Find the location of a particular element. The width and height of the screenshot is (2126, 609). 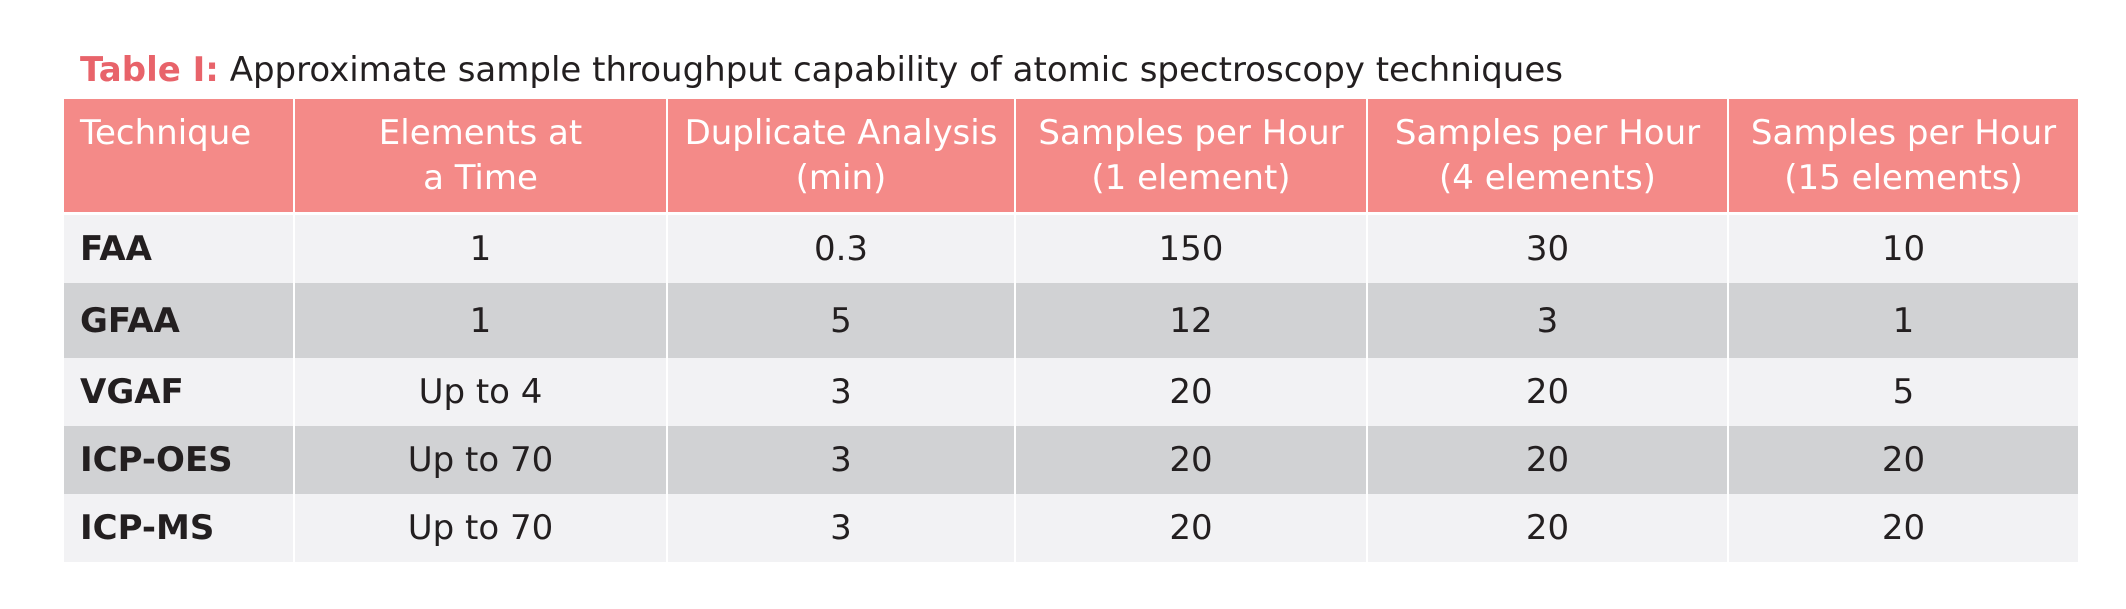

cell-sph-15: 5 is located at coordinates (1902, 392).